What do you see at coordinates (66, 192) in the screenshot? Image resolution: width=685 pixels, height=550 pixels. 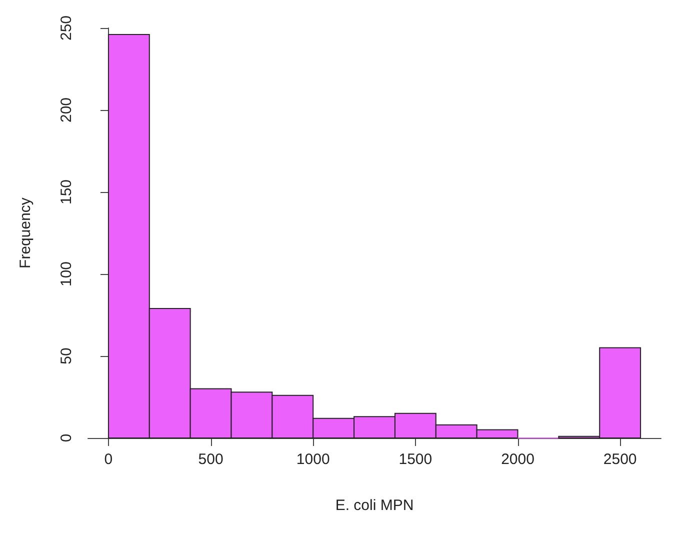 I see `y-tick-label: 150` at bounding box center [66, 192].